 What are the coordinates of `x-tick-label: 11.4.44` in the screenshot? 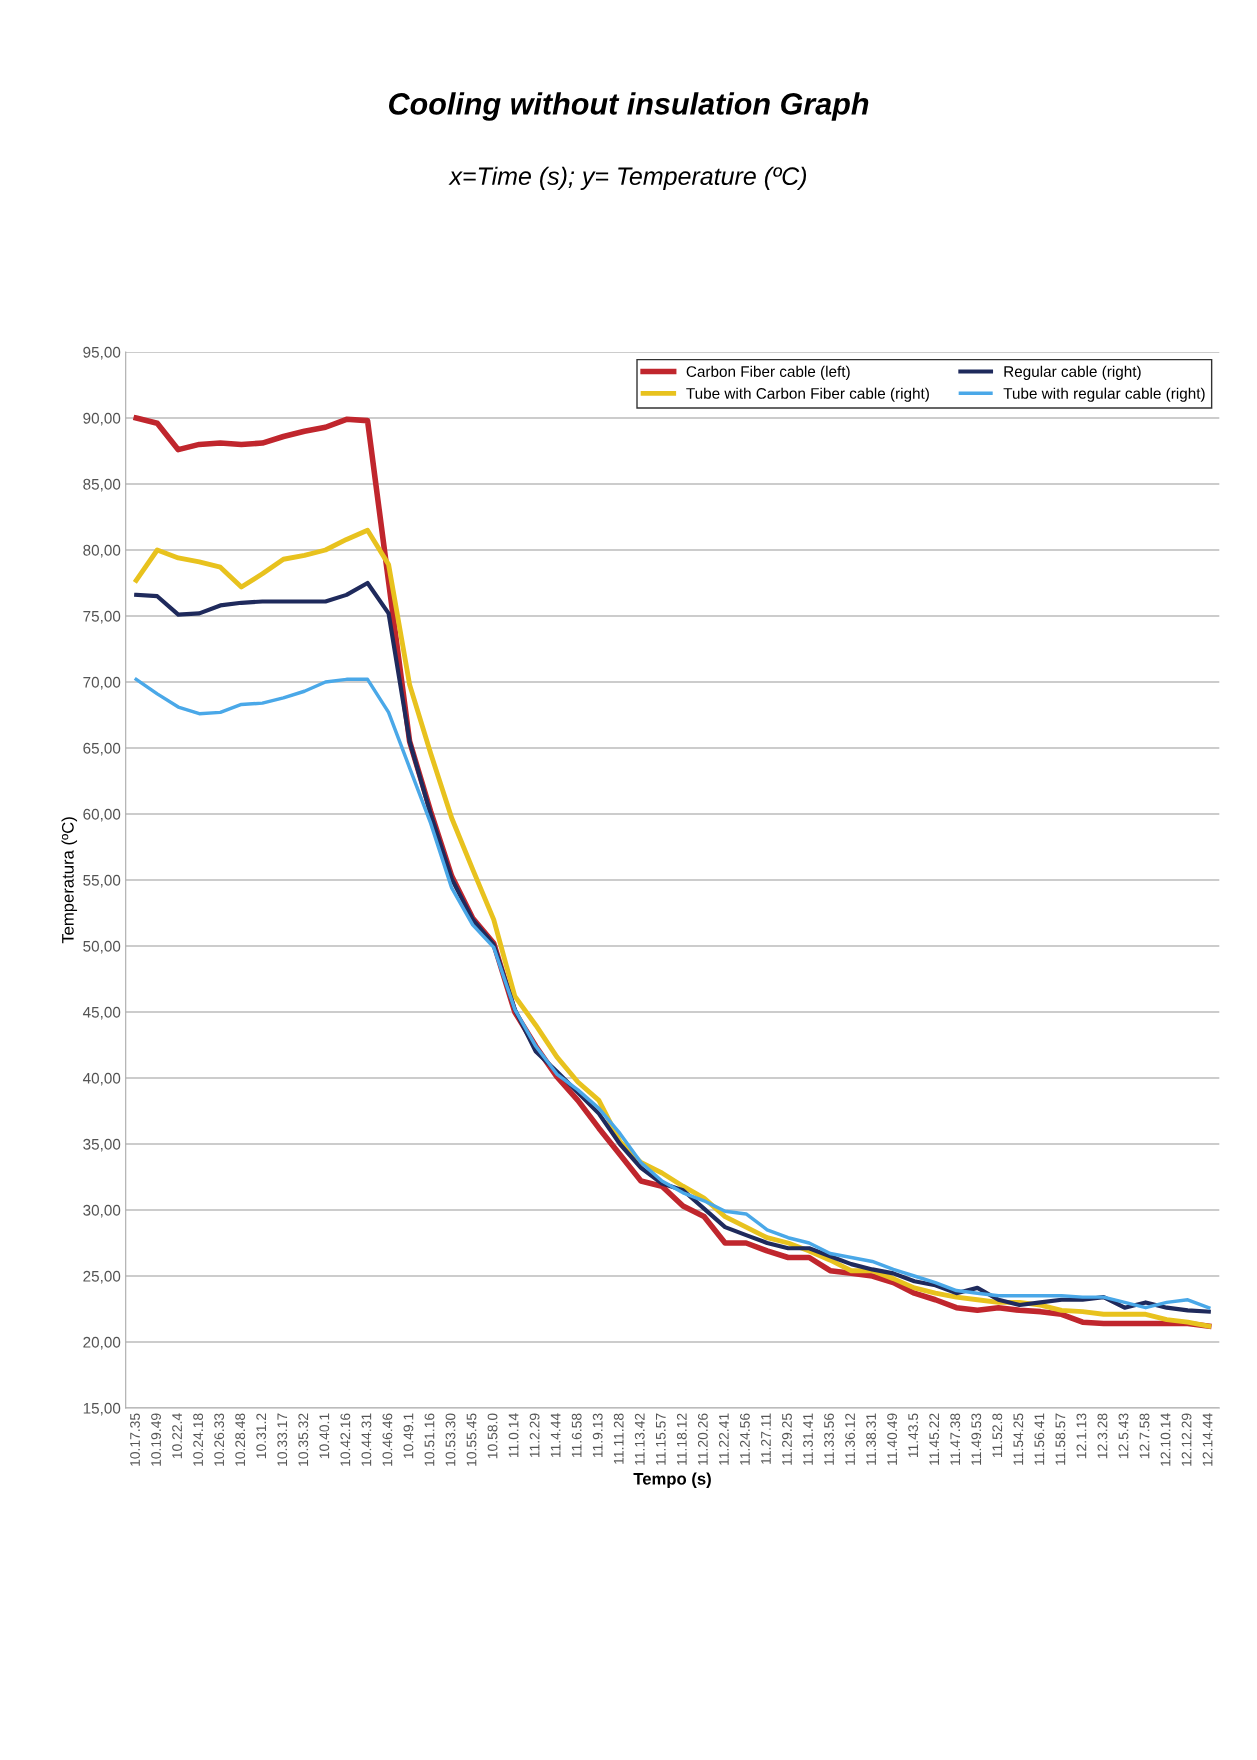 It's located at (555, 1435).